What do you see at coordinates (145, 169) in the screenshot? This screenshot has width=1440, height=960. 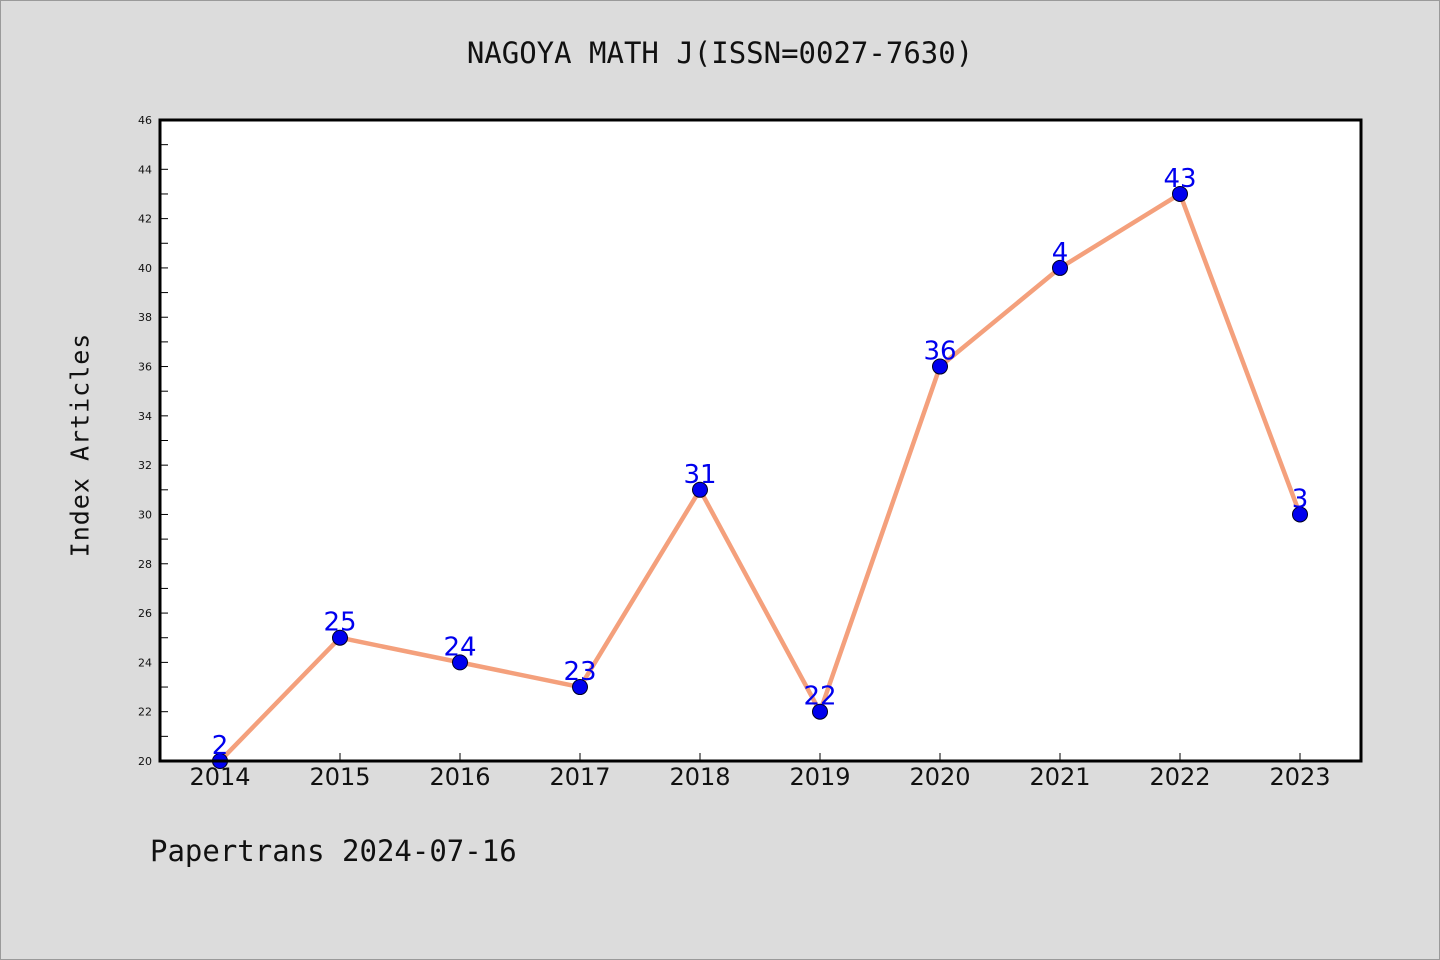 I see `y-tick-label: 44` at bounding box center [145, 169].